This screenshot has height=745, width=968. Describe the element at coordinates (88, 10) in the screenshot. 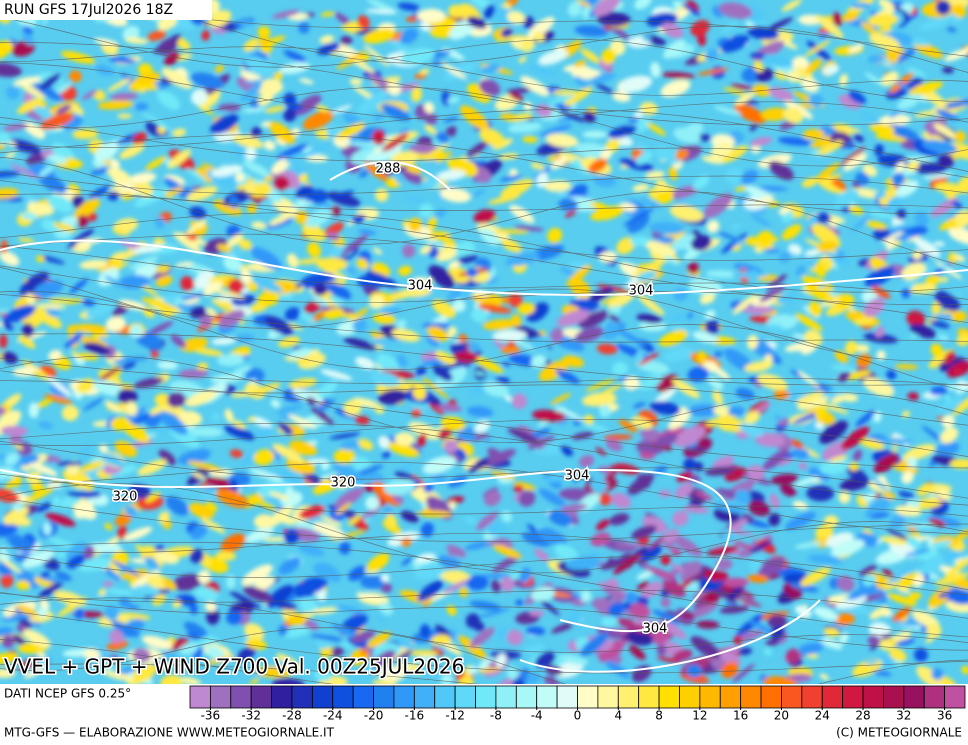

I see `run-header: RUN GFS 17Jul2026 18Z` at that location.